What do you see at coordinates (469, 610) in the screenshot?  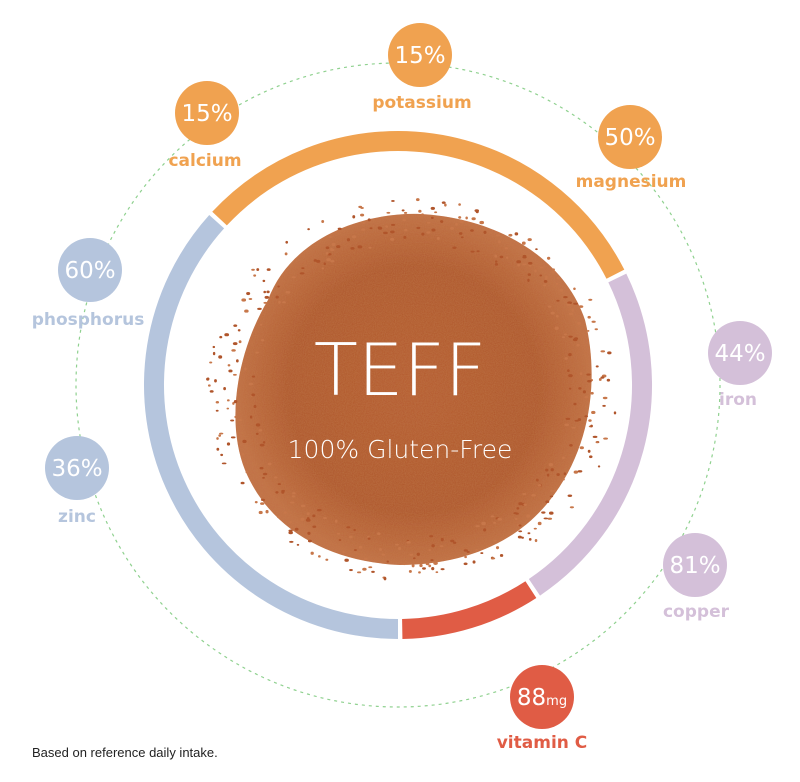 I see `ring-segment-red` at bounding box center [469, 610].